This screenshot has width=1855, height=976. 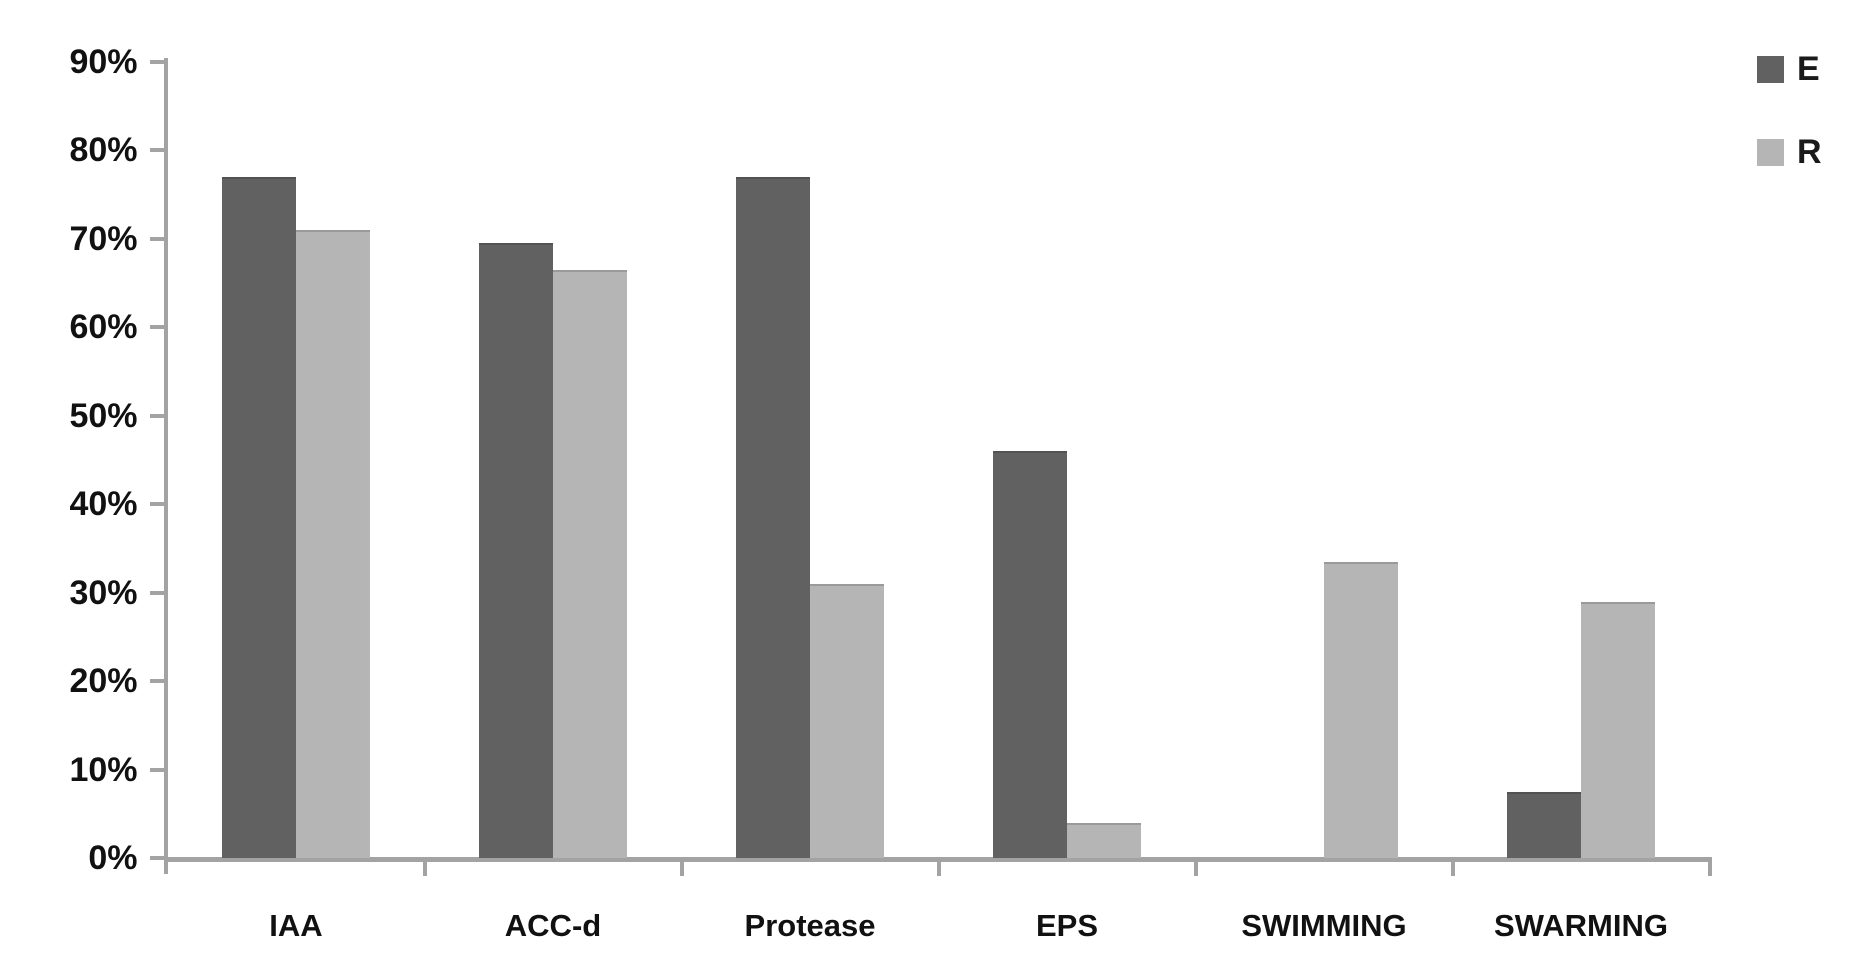 I want to click on bar-R-EPS, so click(x=1104, y=840).